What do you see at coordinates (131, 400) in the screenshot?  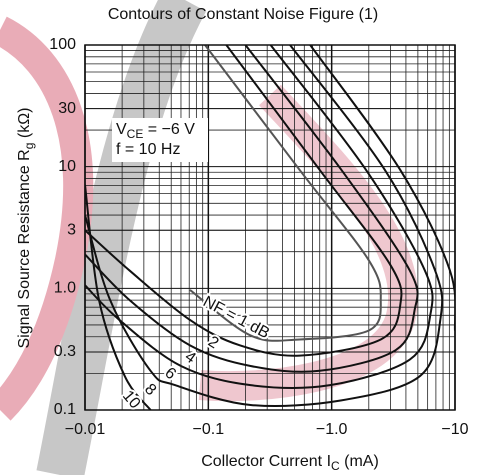 I see `contour-label: 10` at bounding box center [131, 400].